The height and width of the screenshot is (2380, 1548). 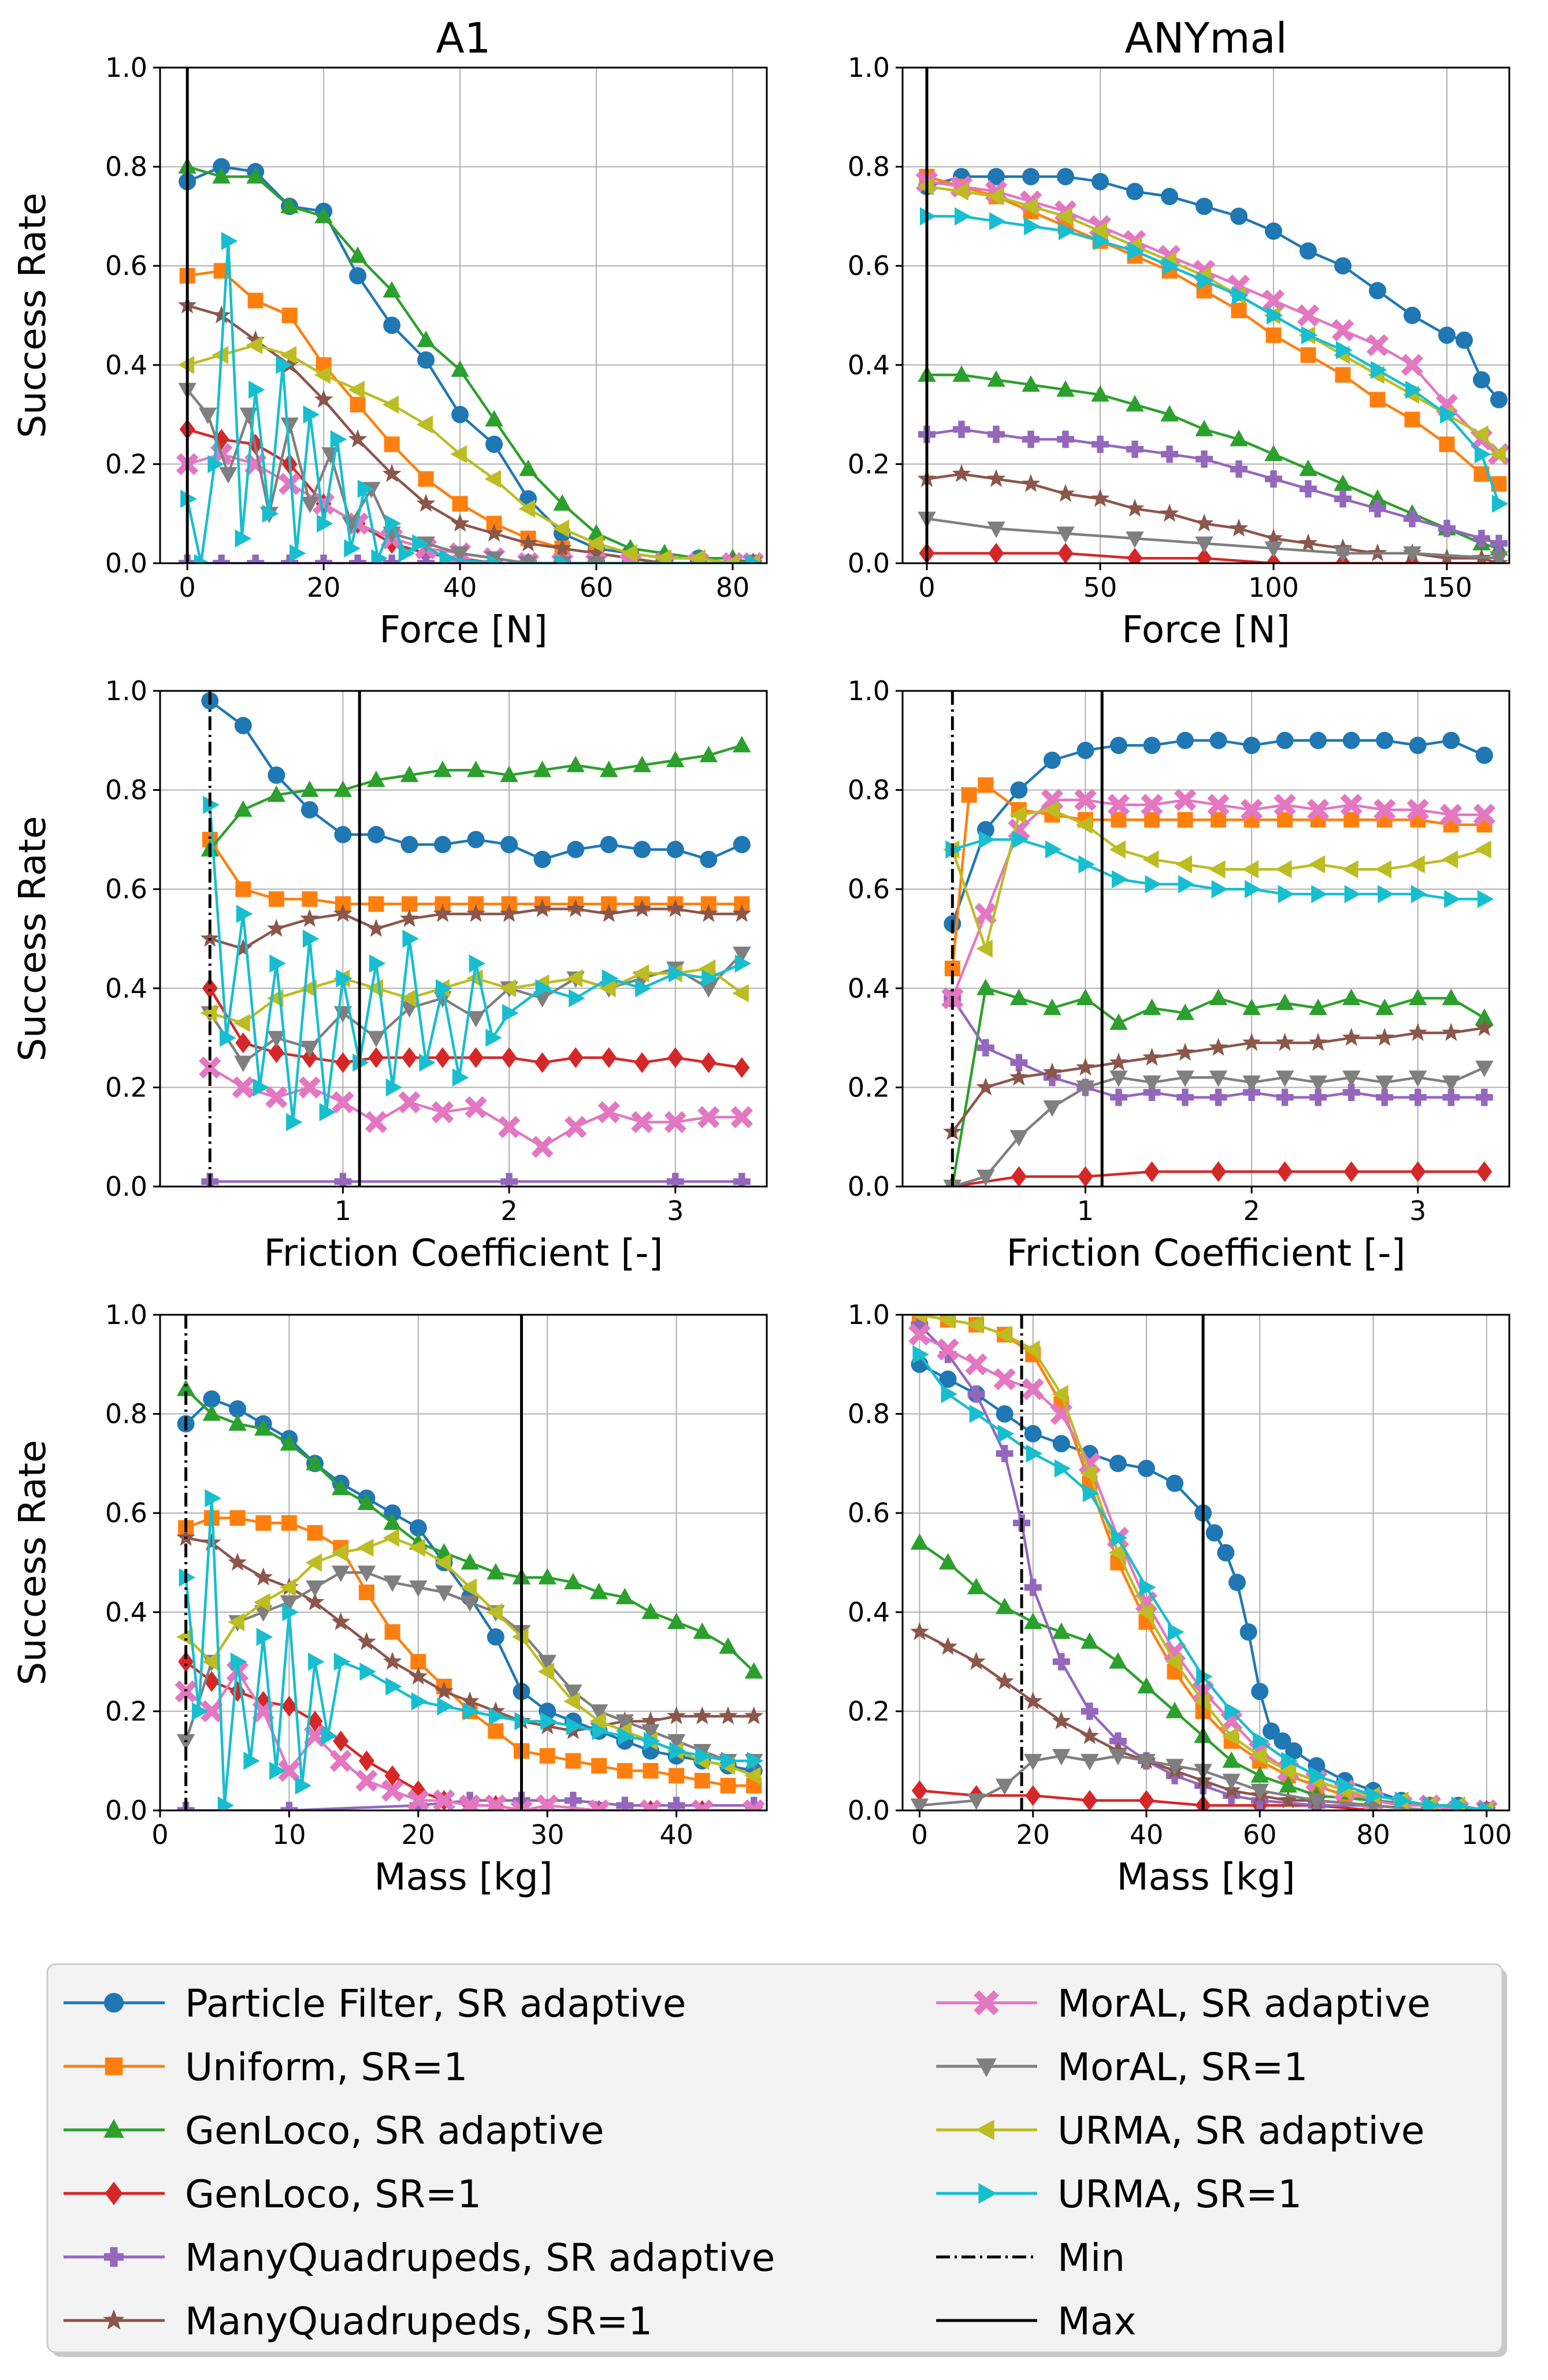 I want to click on legend-label: MorAL, SR=1, so click(x=1182, y=2067).